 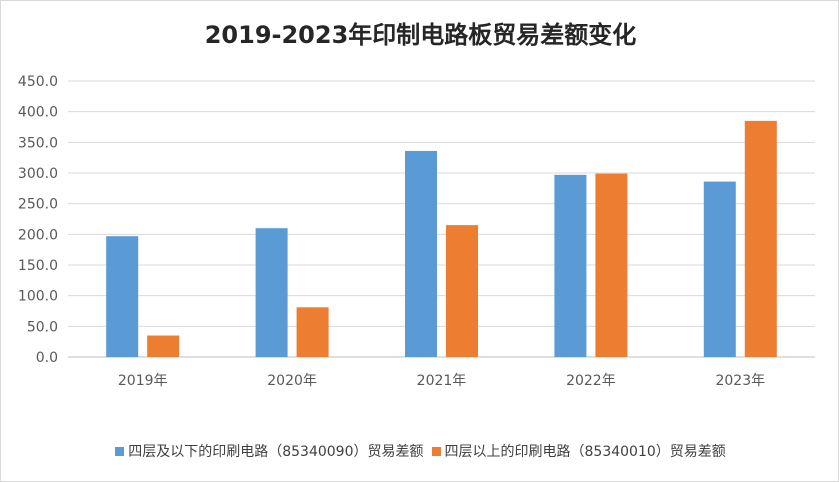 I want to click on legend-label-series-1: 四层及以下的印刷电路（85340090）贸易差额, so click(x=276, y=452).